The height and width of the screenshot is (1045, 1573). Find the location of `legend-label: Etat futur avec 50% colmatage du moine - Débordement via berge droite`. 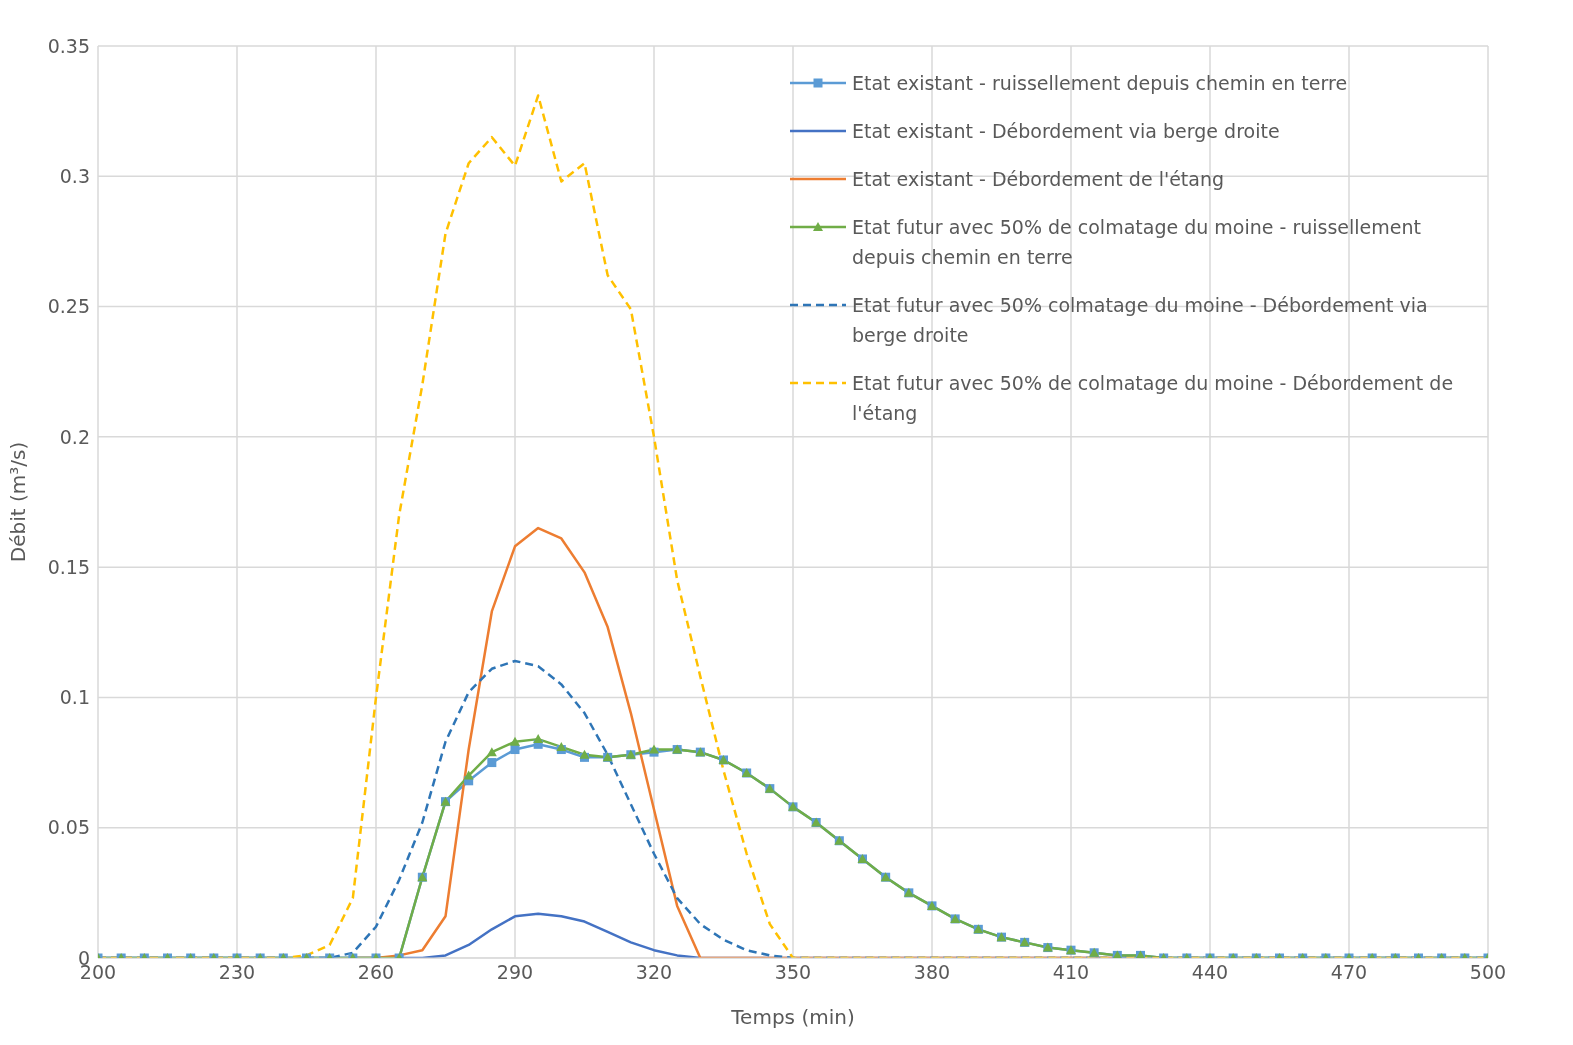

legend-label: Etat futur avec 50% colmatage du moine - Débordement via berge droite is located at coordinates (1140, 320).